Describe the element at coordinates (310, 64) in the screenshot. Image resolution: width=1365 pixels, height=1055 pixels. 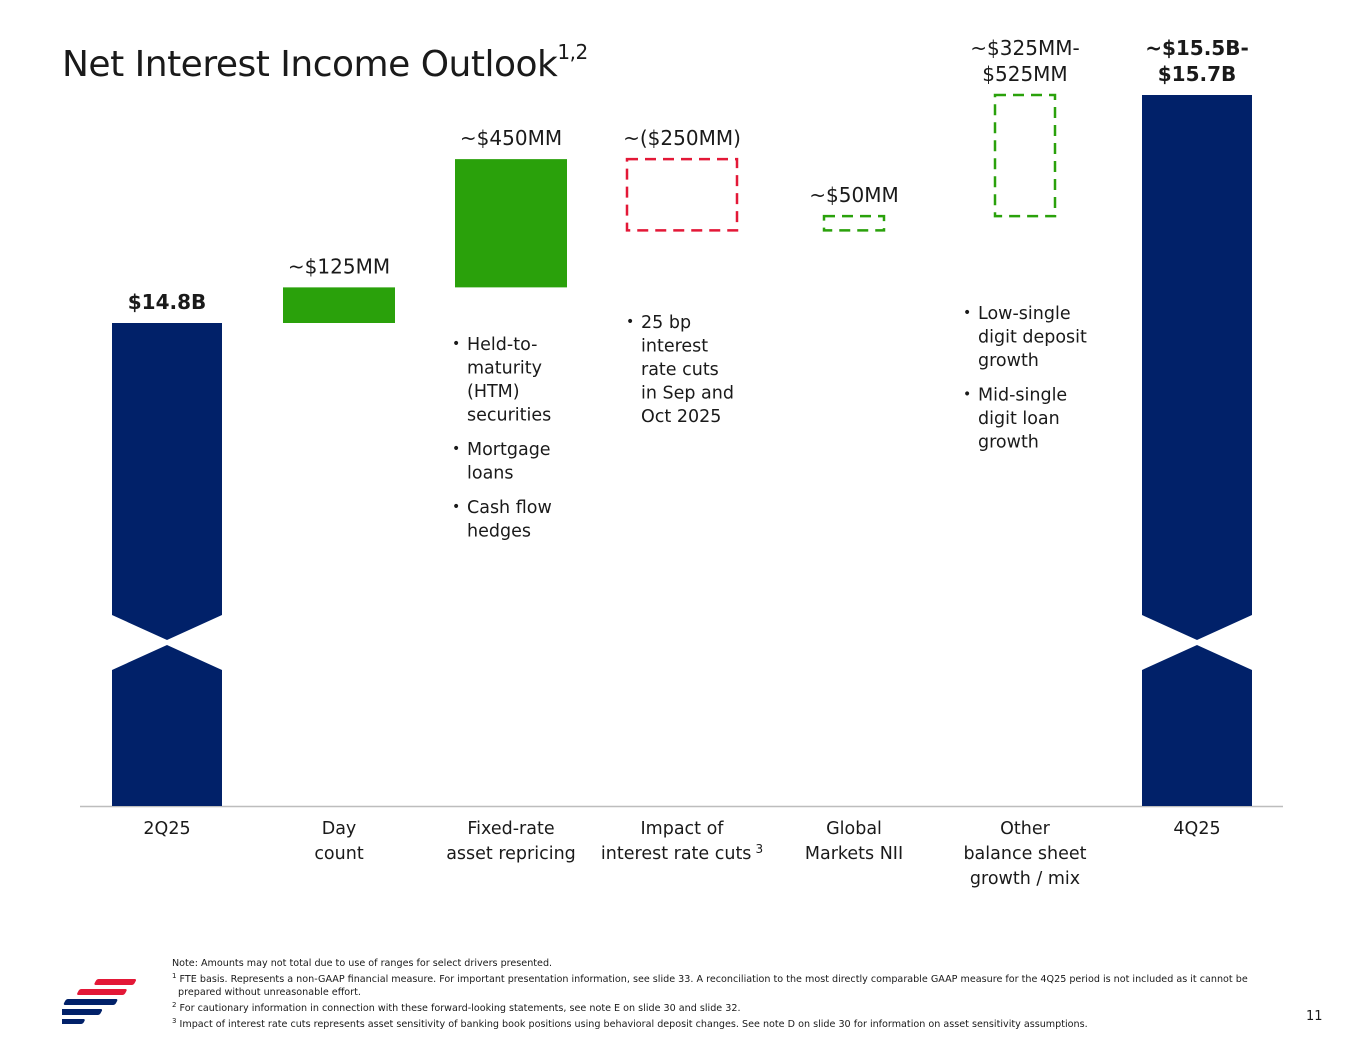
I see `page-title-text: Net Interest Income Outlook` at that location.